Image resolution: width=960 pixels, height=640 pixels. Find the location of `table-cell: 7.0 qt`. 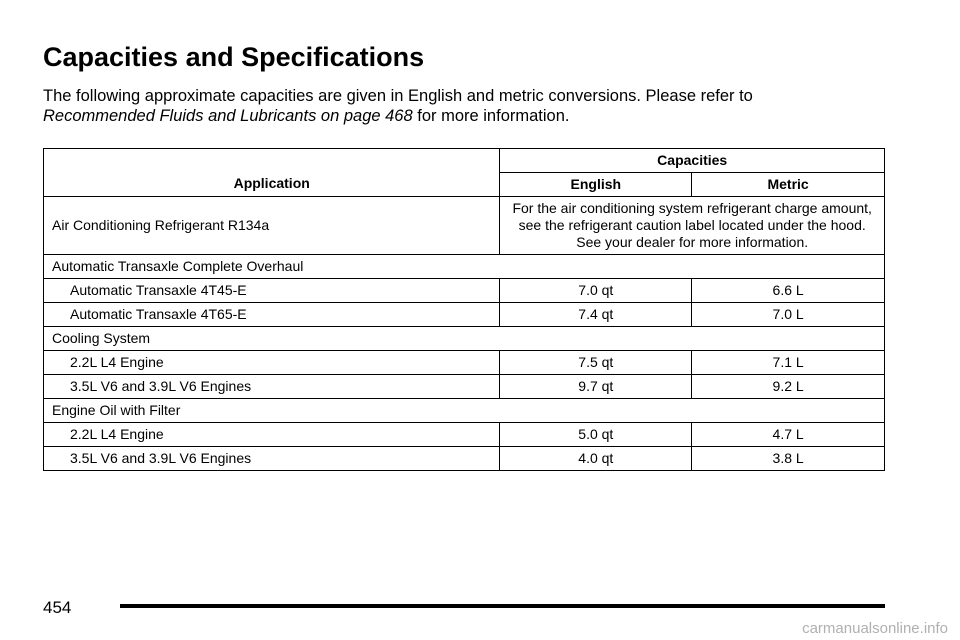

table-cell: 7.0 qt is located at coordinates (596, 290).